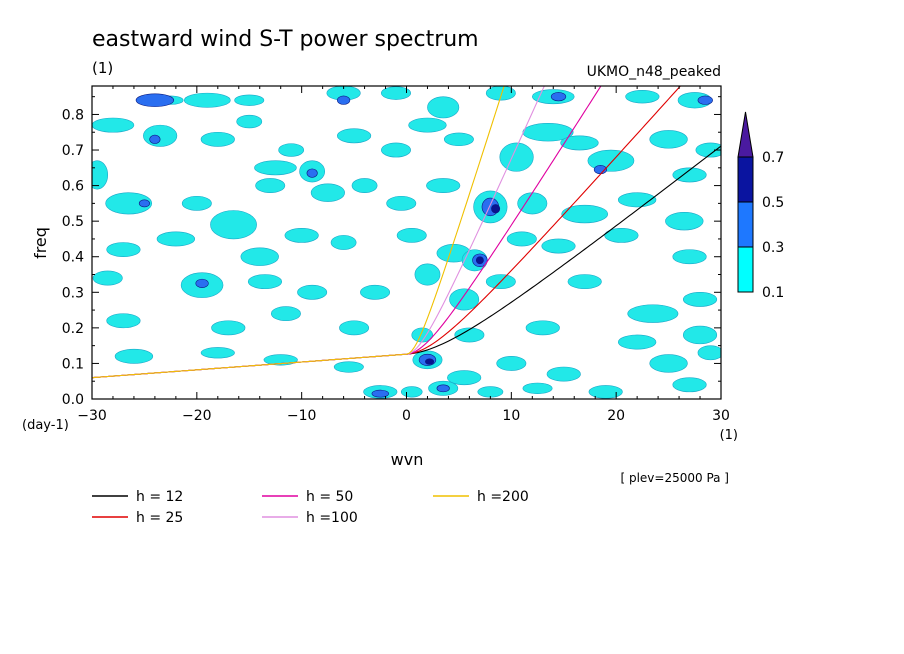 The width and height of the screenshot is (904, 654). What do you see at coordinates (73, 115) in the screenshot?
I see `y-tick-label: 0.8` at bounding box center [73, 115].